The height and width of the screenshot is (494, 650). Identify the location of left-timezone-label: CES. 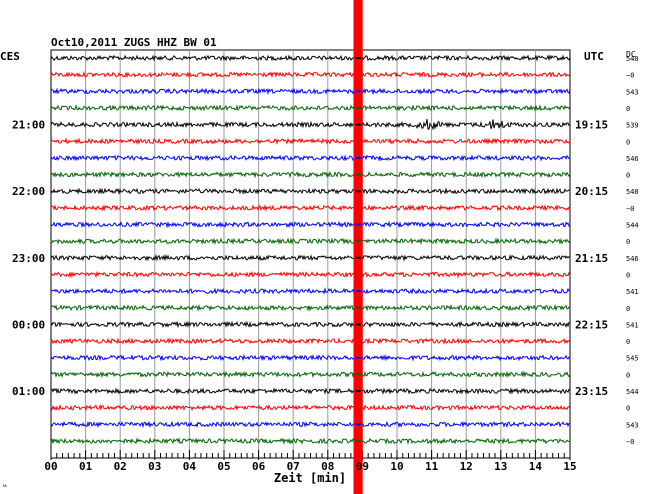
(10, 56).